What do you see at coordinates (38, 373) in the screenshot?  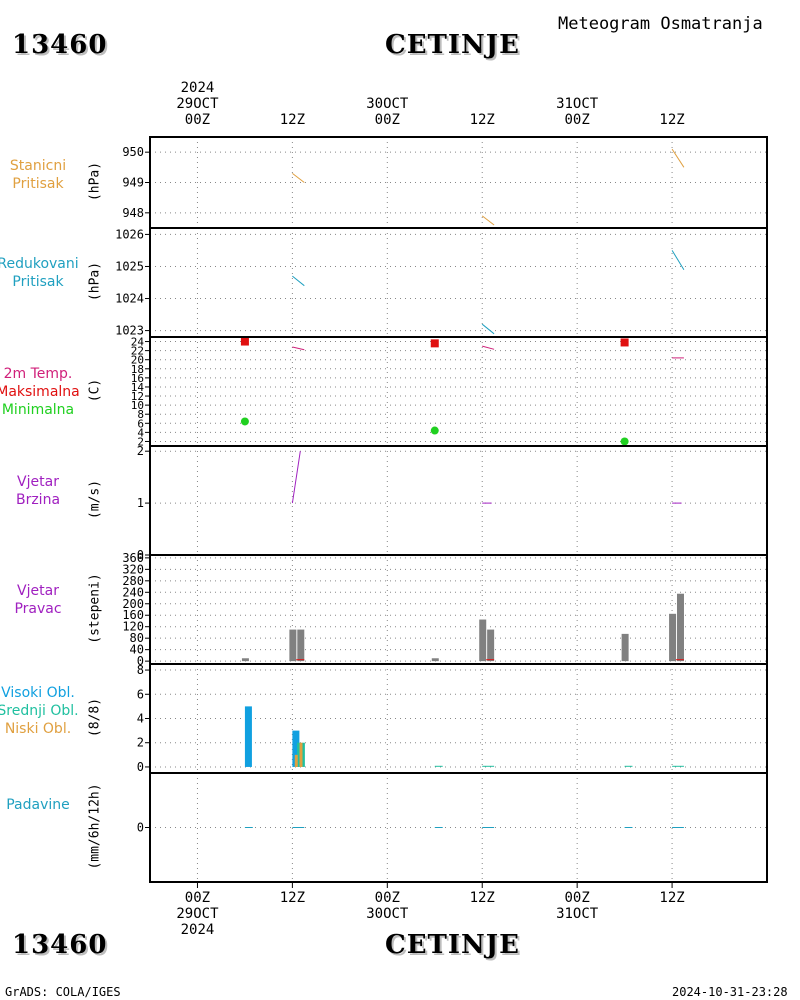 I see `panel-label: 2m Temp.` at bounding box center [38, 373].